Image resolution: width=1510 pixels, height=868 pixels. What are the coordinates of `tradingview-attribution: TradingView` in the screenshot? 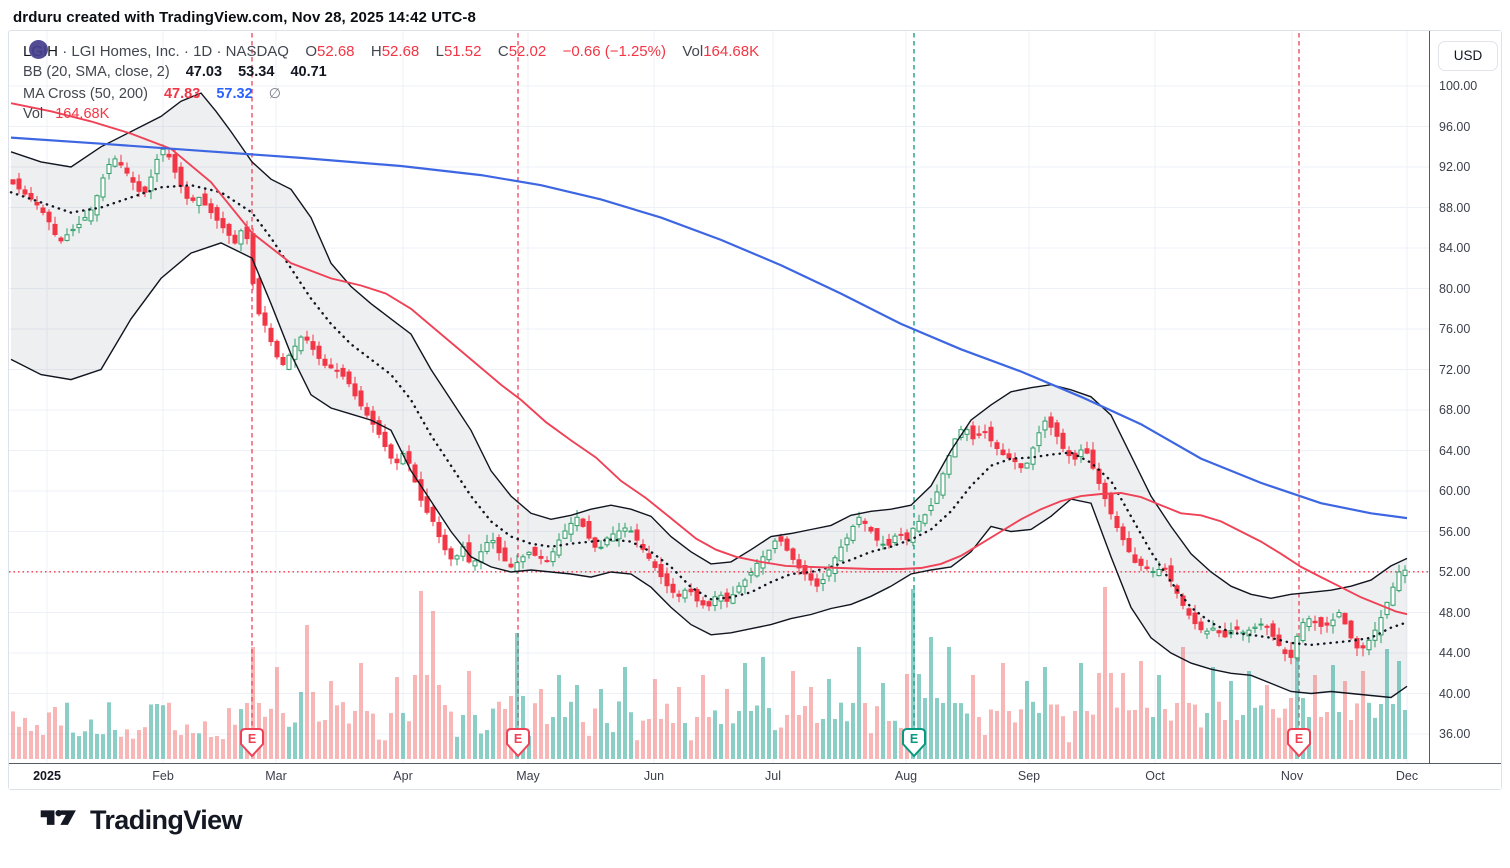 It's located at (141, 820).